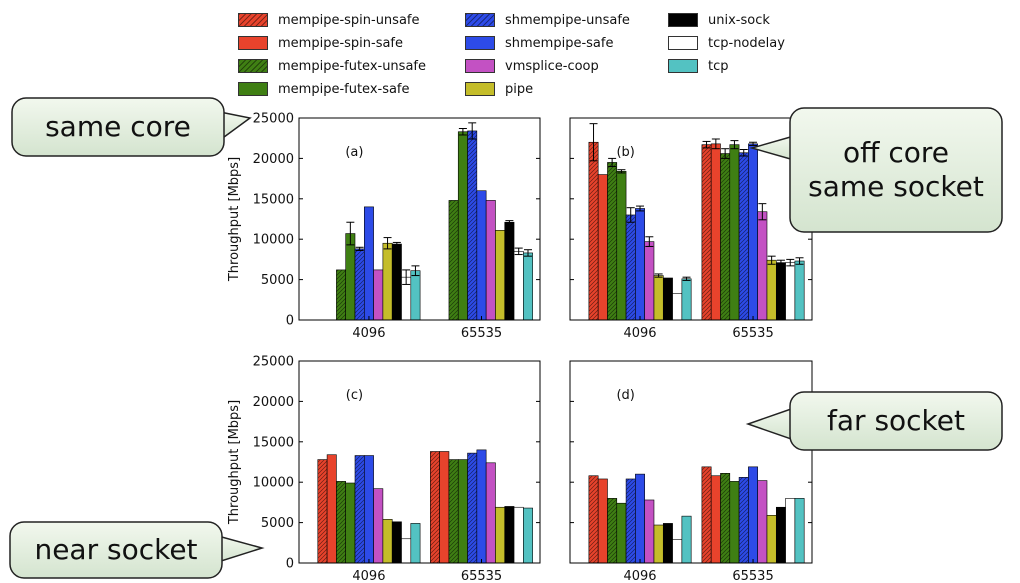 Image resolution: width=1020 pixels, height=583 pixels. What do you see at coordinates (559, 43) in the screenshot?
I see `legend-label: shmempipe-safe` at bounding box center [559, 43].